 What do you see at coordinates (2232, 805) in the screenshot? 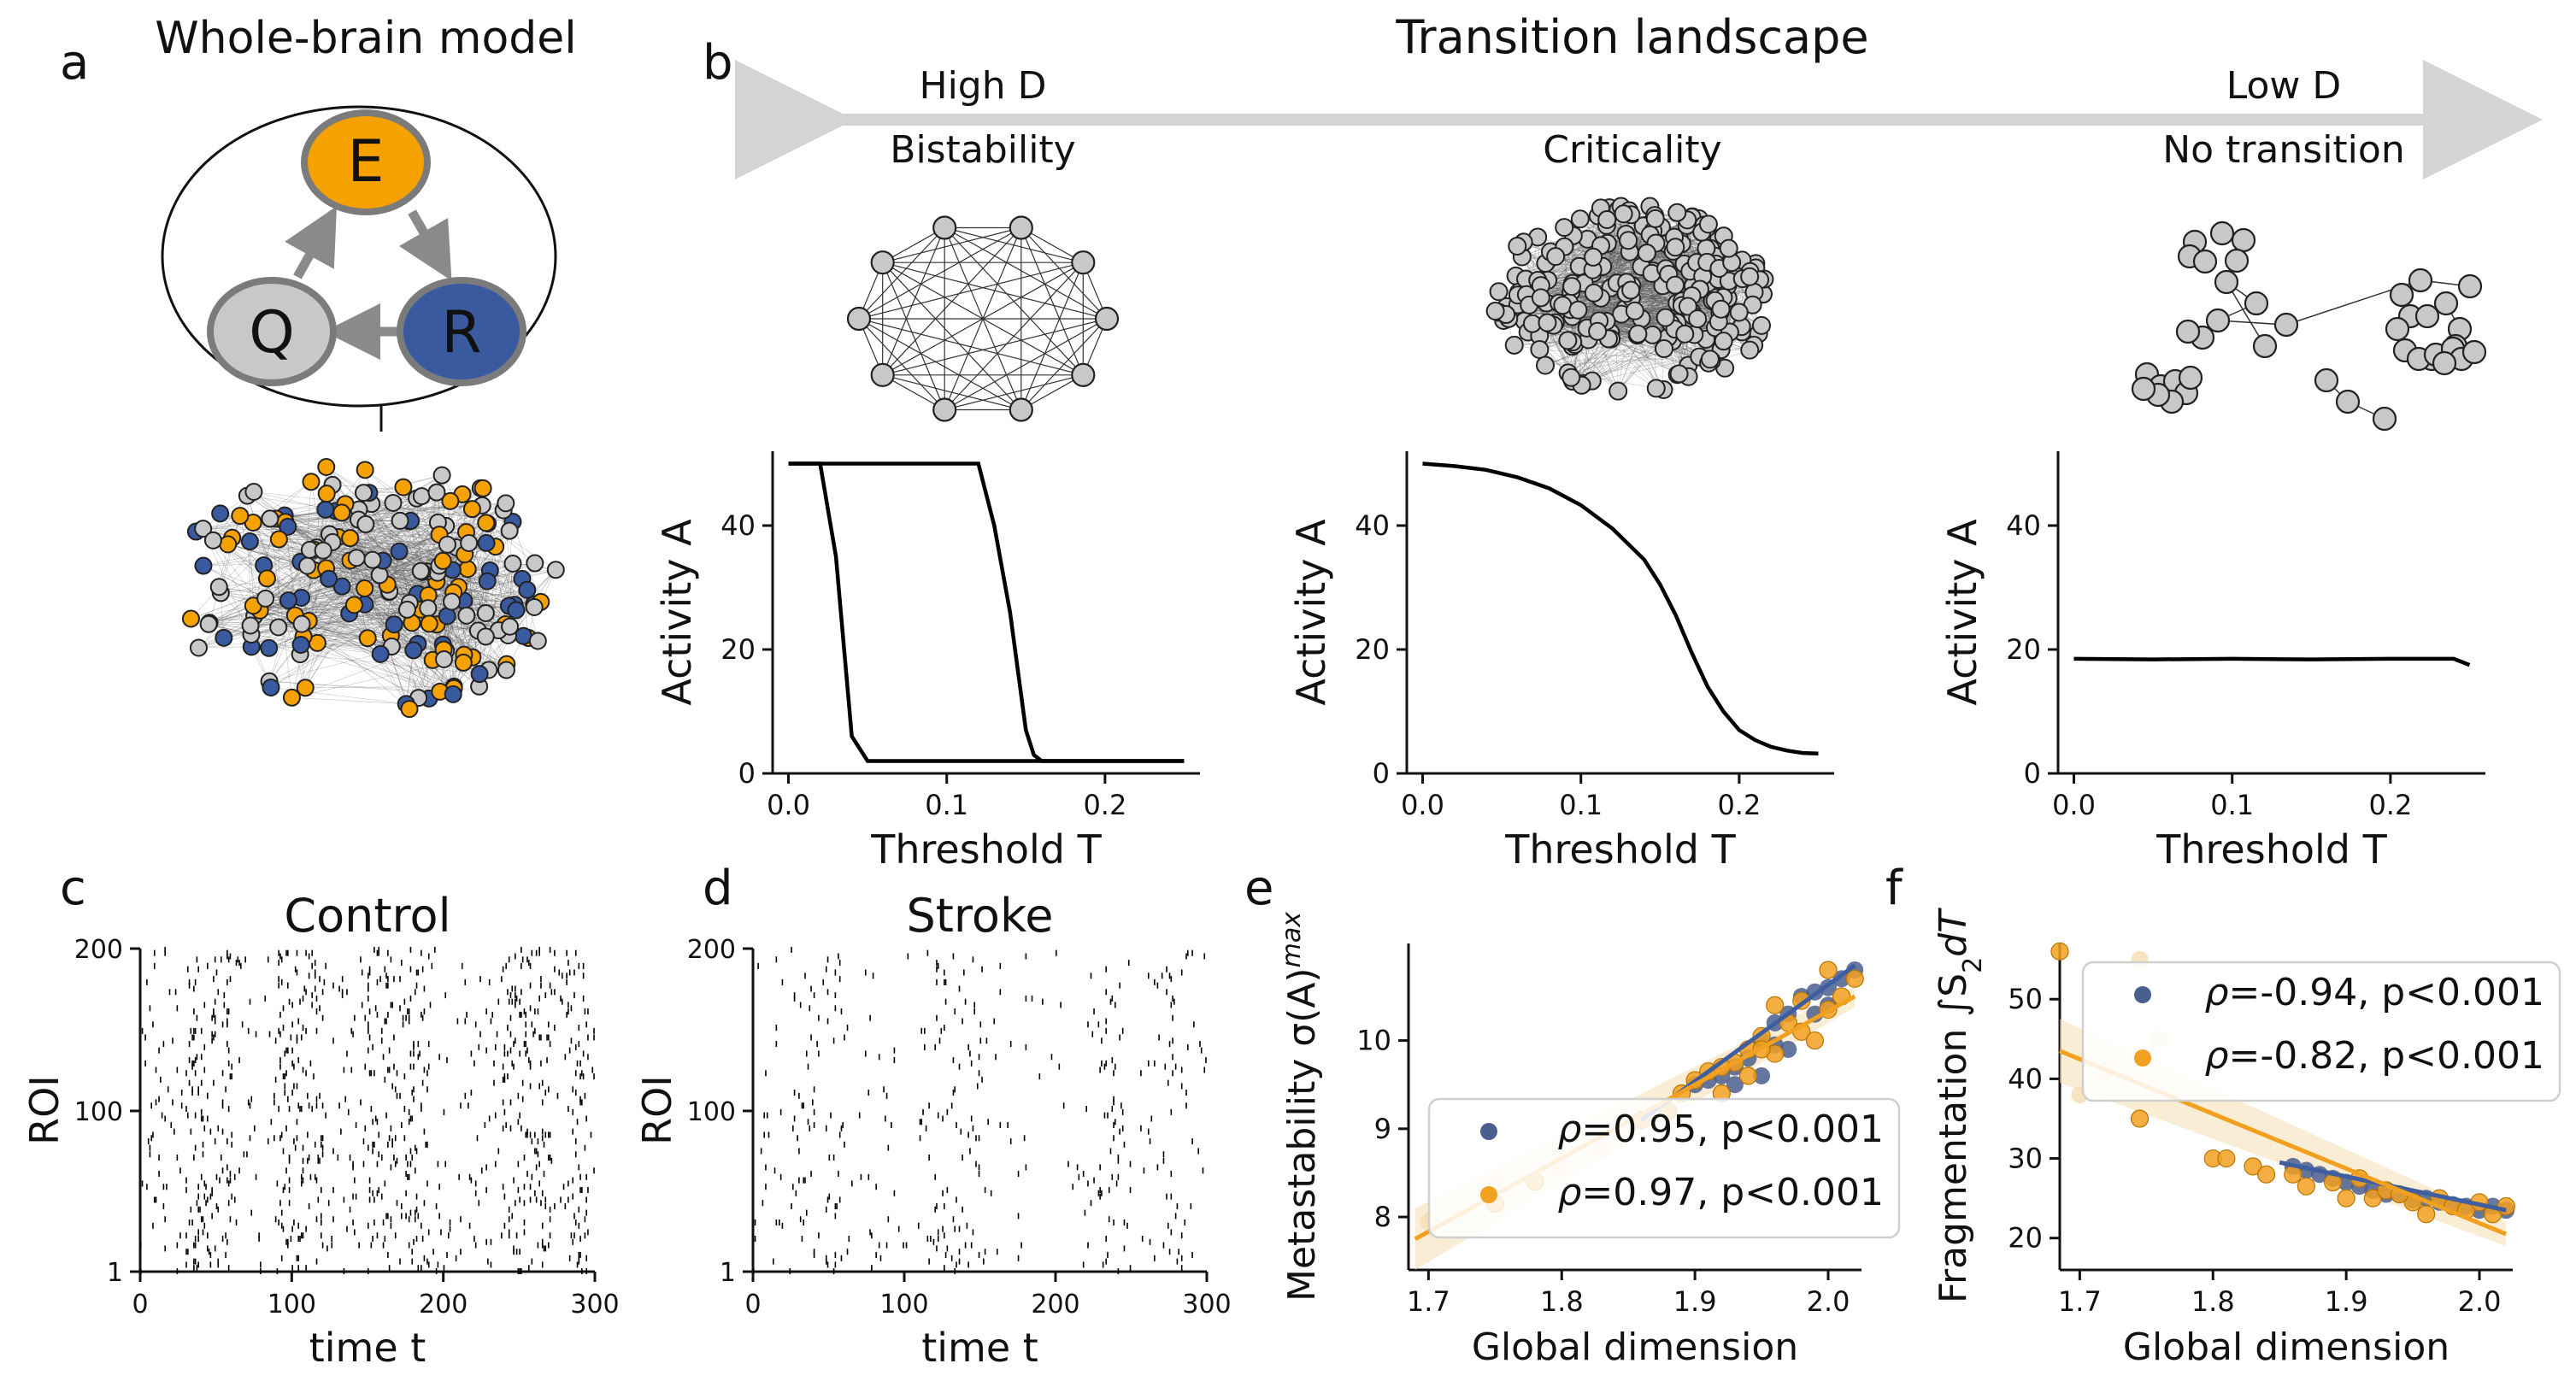
I see `x-tick-label: 0.1` at bounding box center [2232, 805].